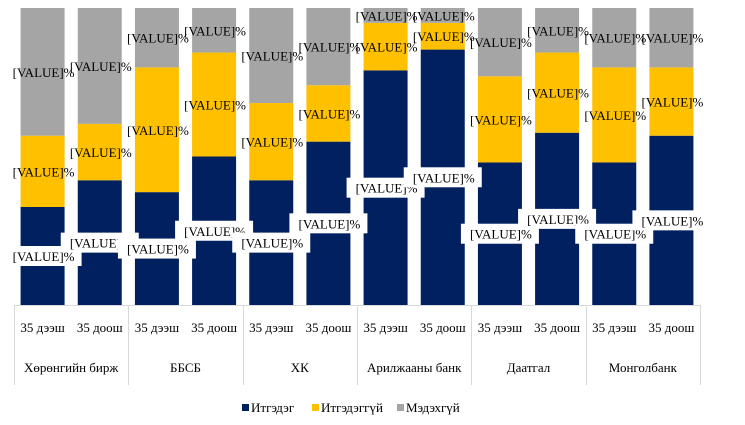  What do you see at coordinates (433, 407) in the screenshot?
I see `legend-label: Мэдэхгүй` at bounding box center [433, 407].